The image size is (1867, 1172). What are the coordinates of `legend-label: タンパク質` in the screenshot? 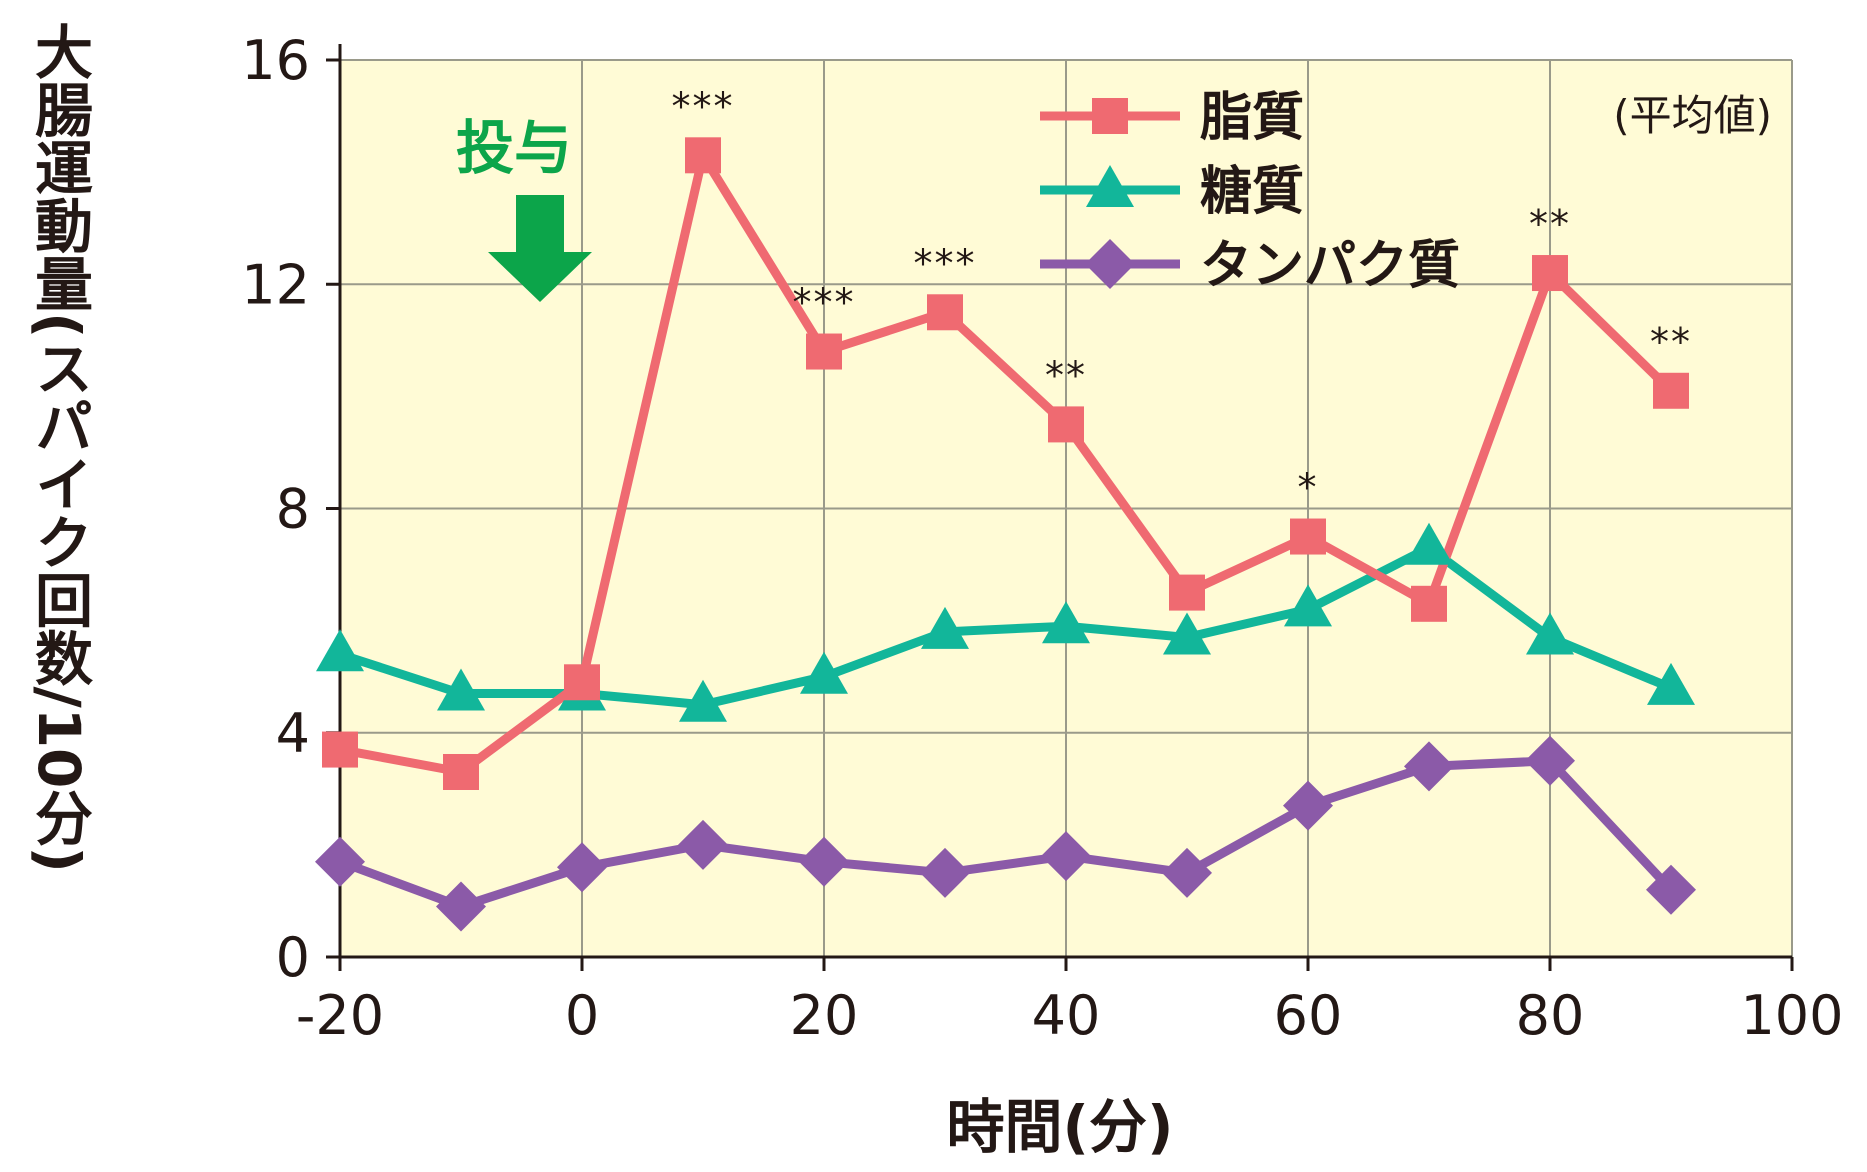 It's located at (1330, 266).